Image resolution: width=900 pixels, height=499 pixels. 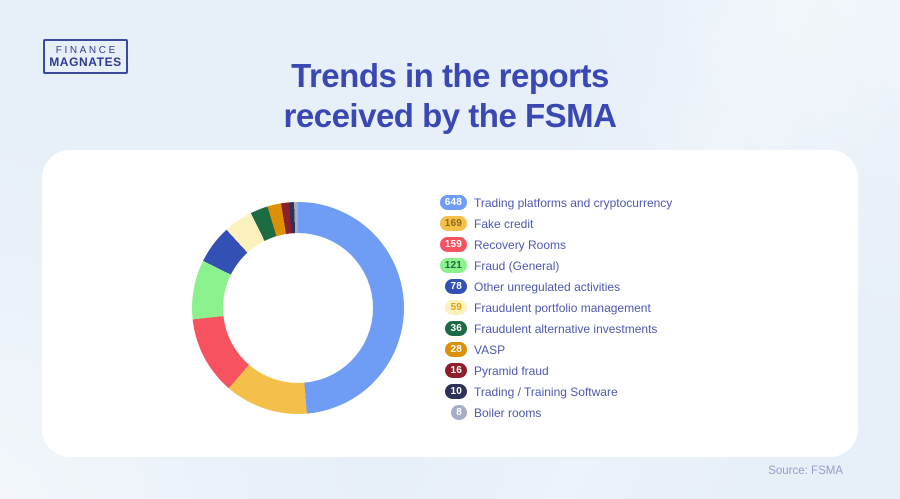 I want to click on legend-label: Fraudulent alternative investments, so click(x=566, y=328).